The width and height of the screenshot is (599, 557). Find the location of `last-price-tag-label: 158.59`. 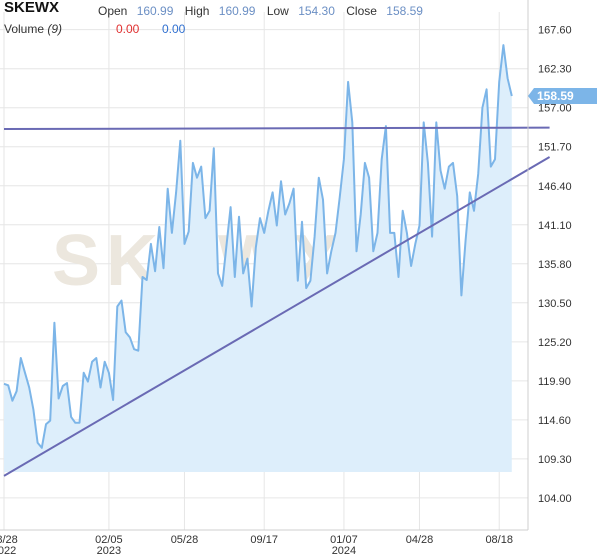

last-price-tag-label: 158.59 is located at coordinates (555, 96).